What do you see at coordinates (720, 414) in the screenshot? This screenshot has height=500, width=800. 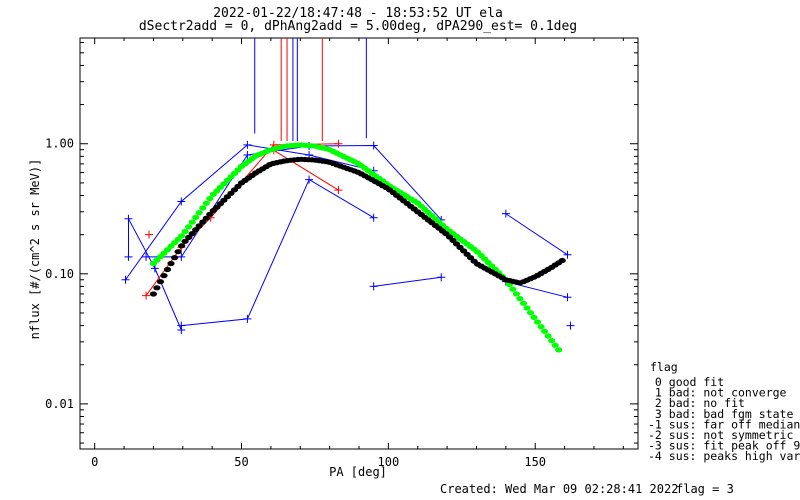 I see `legend-entry: 3 bad: bad fgm state` at bounding box center [720, 414].